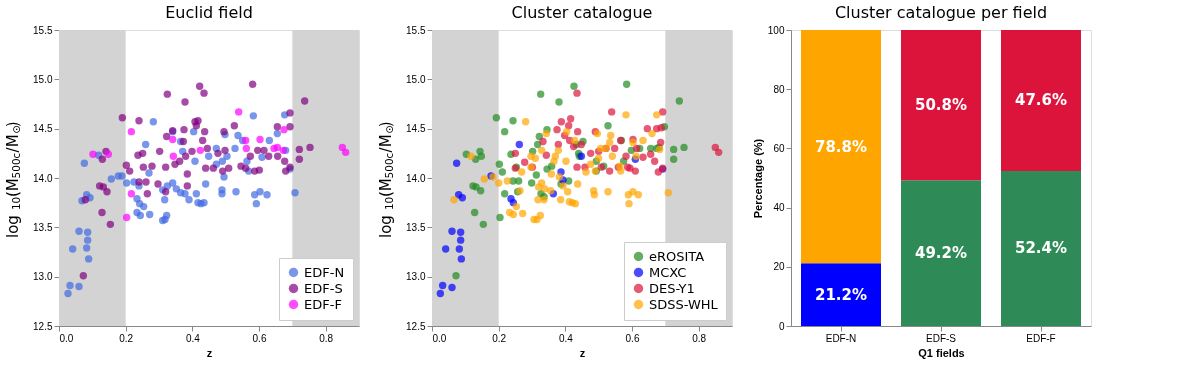 The width and height of the screenshot is (1200, 377). I want to click on y-tick-label: 20, so click(779, 267).